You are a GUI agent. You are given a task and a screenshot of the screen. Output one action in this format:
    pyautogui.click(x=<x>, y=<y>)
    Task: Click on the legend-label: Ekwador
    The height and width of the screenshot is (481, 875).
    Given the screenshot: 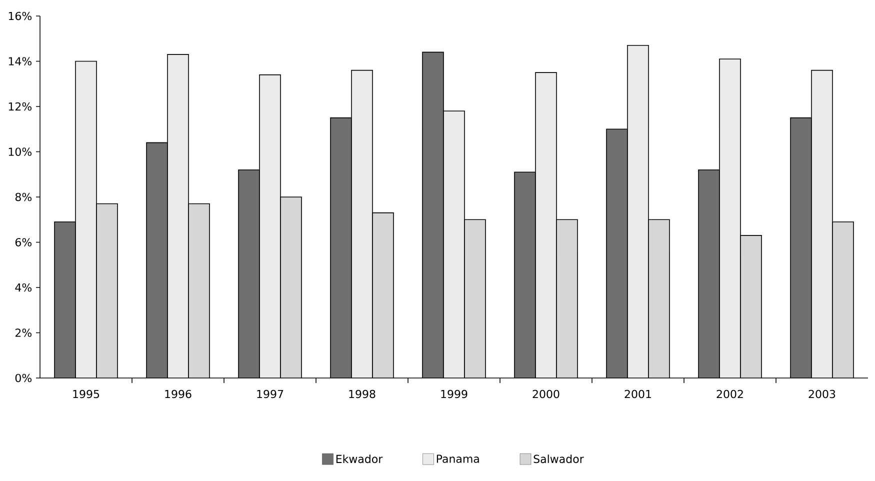 What is the action you would take?
    pyautogui.click(x=359, y=459)
    